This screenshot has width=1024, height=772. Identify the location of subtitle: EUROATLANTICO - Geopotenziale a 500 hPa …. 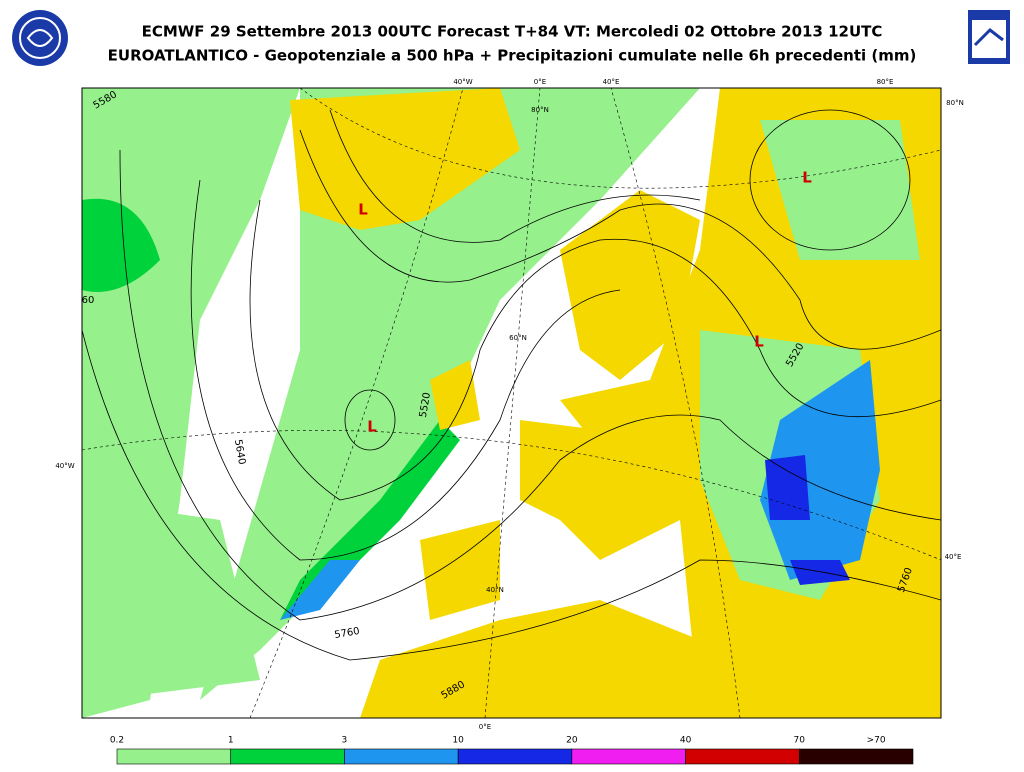
(512, 56).